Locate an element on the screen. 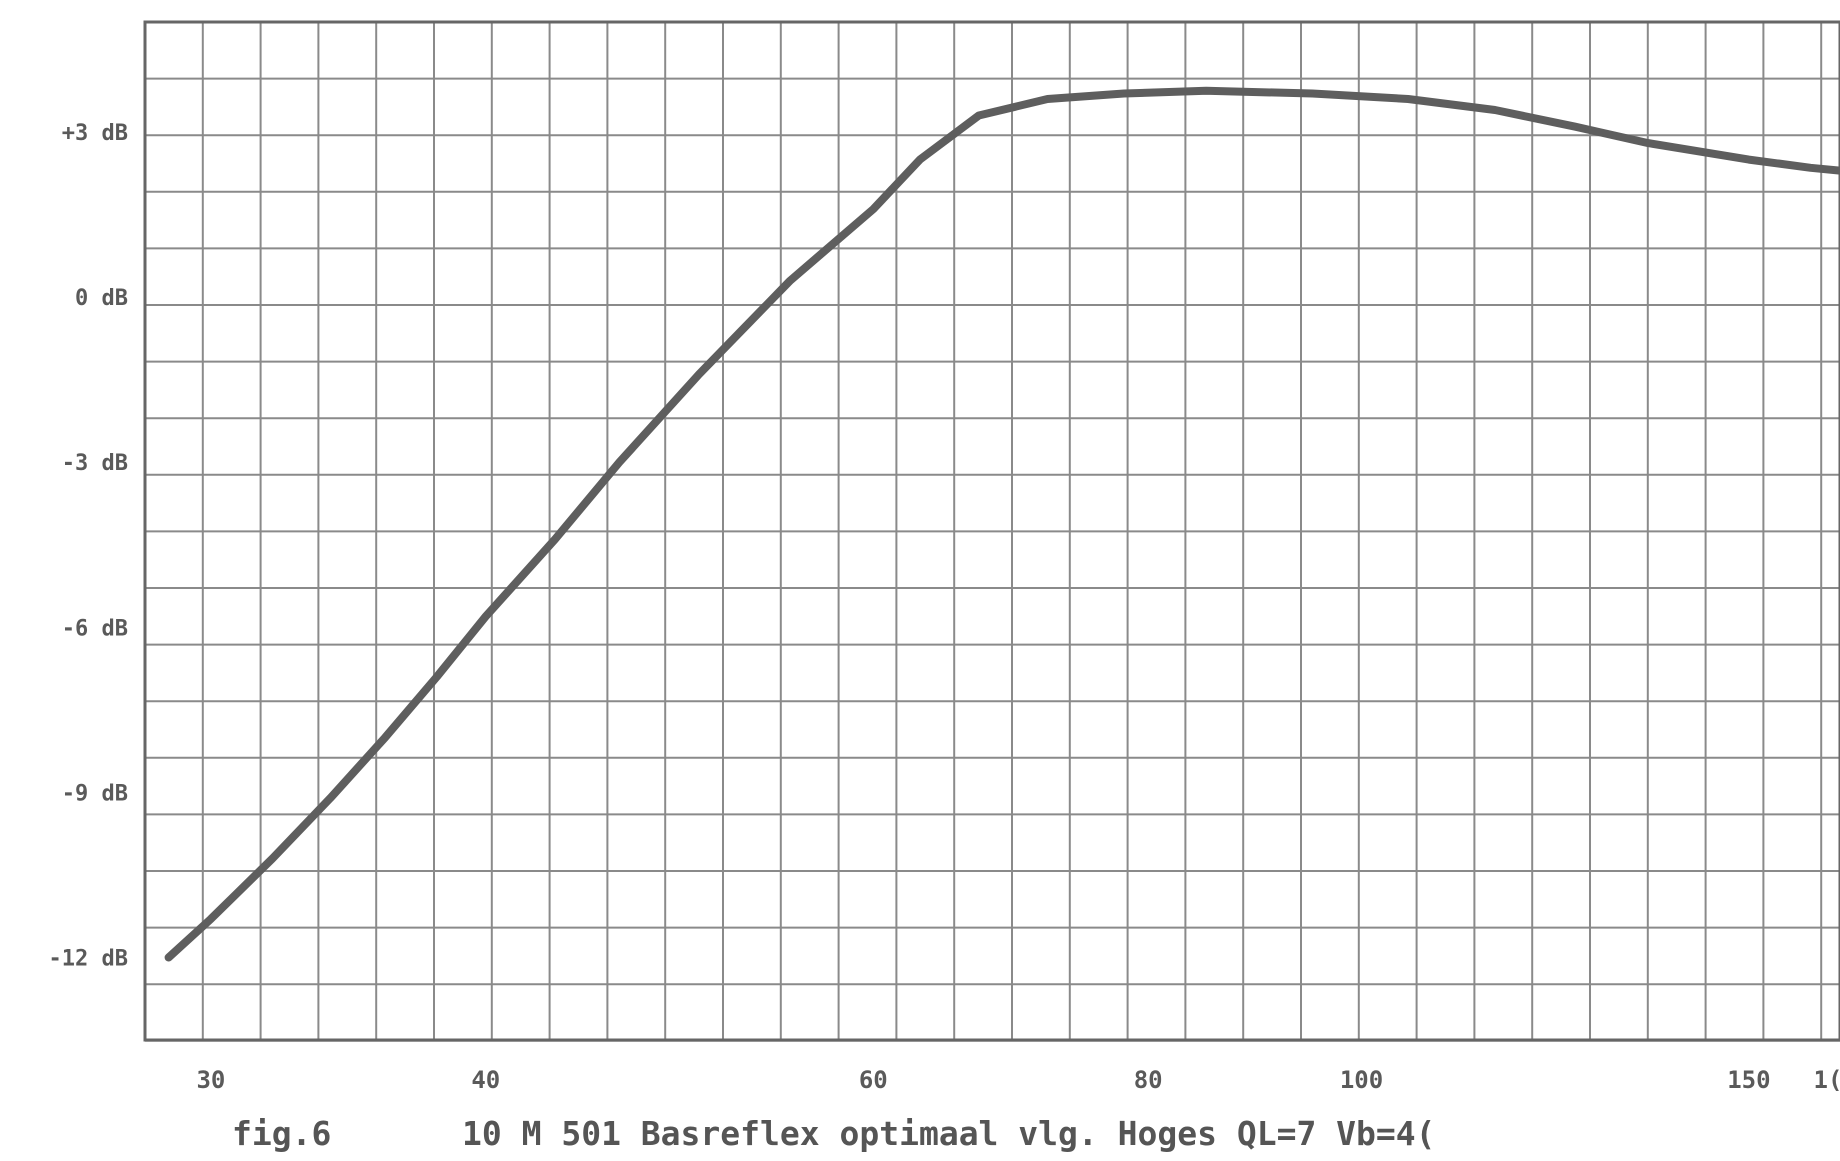  y-tick-label: -12 dB is located at coordinates (88, 959).